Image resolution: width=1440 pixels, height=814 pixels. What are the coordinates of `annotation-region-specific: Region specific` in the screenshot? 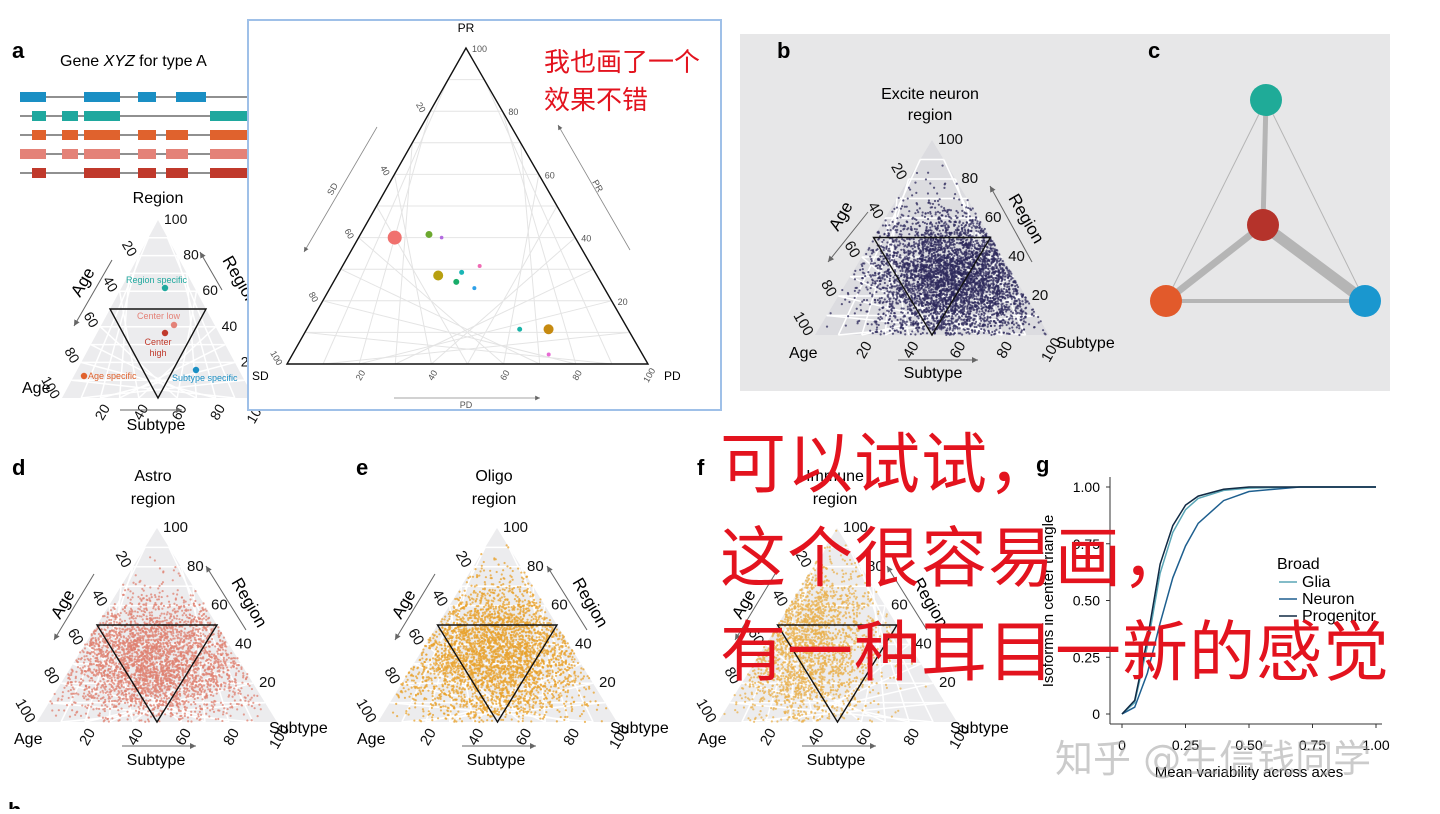 It's located at (157, 280).